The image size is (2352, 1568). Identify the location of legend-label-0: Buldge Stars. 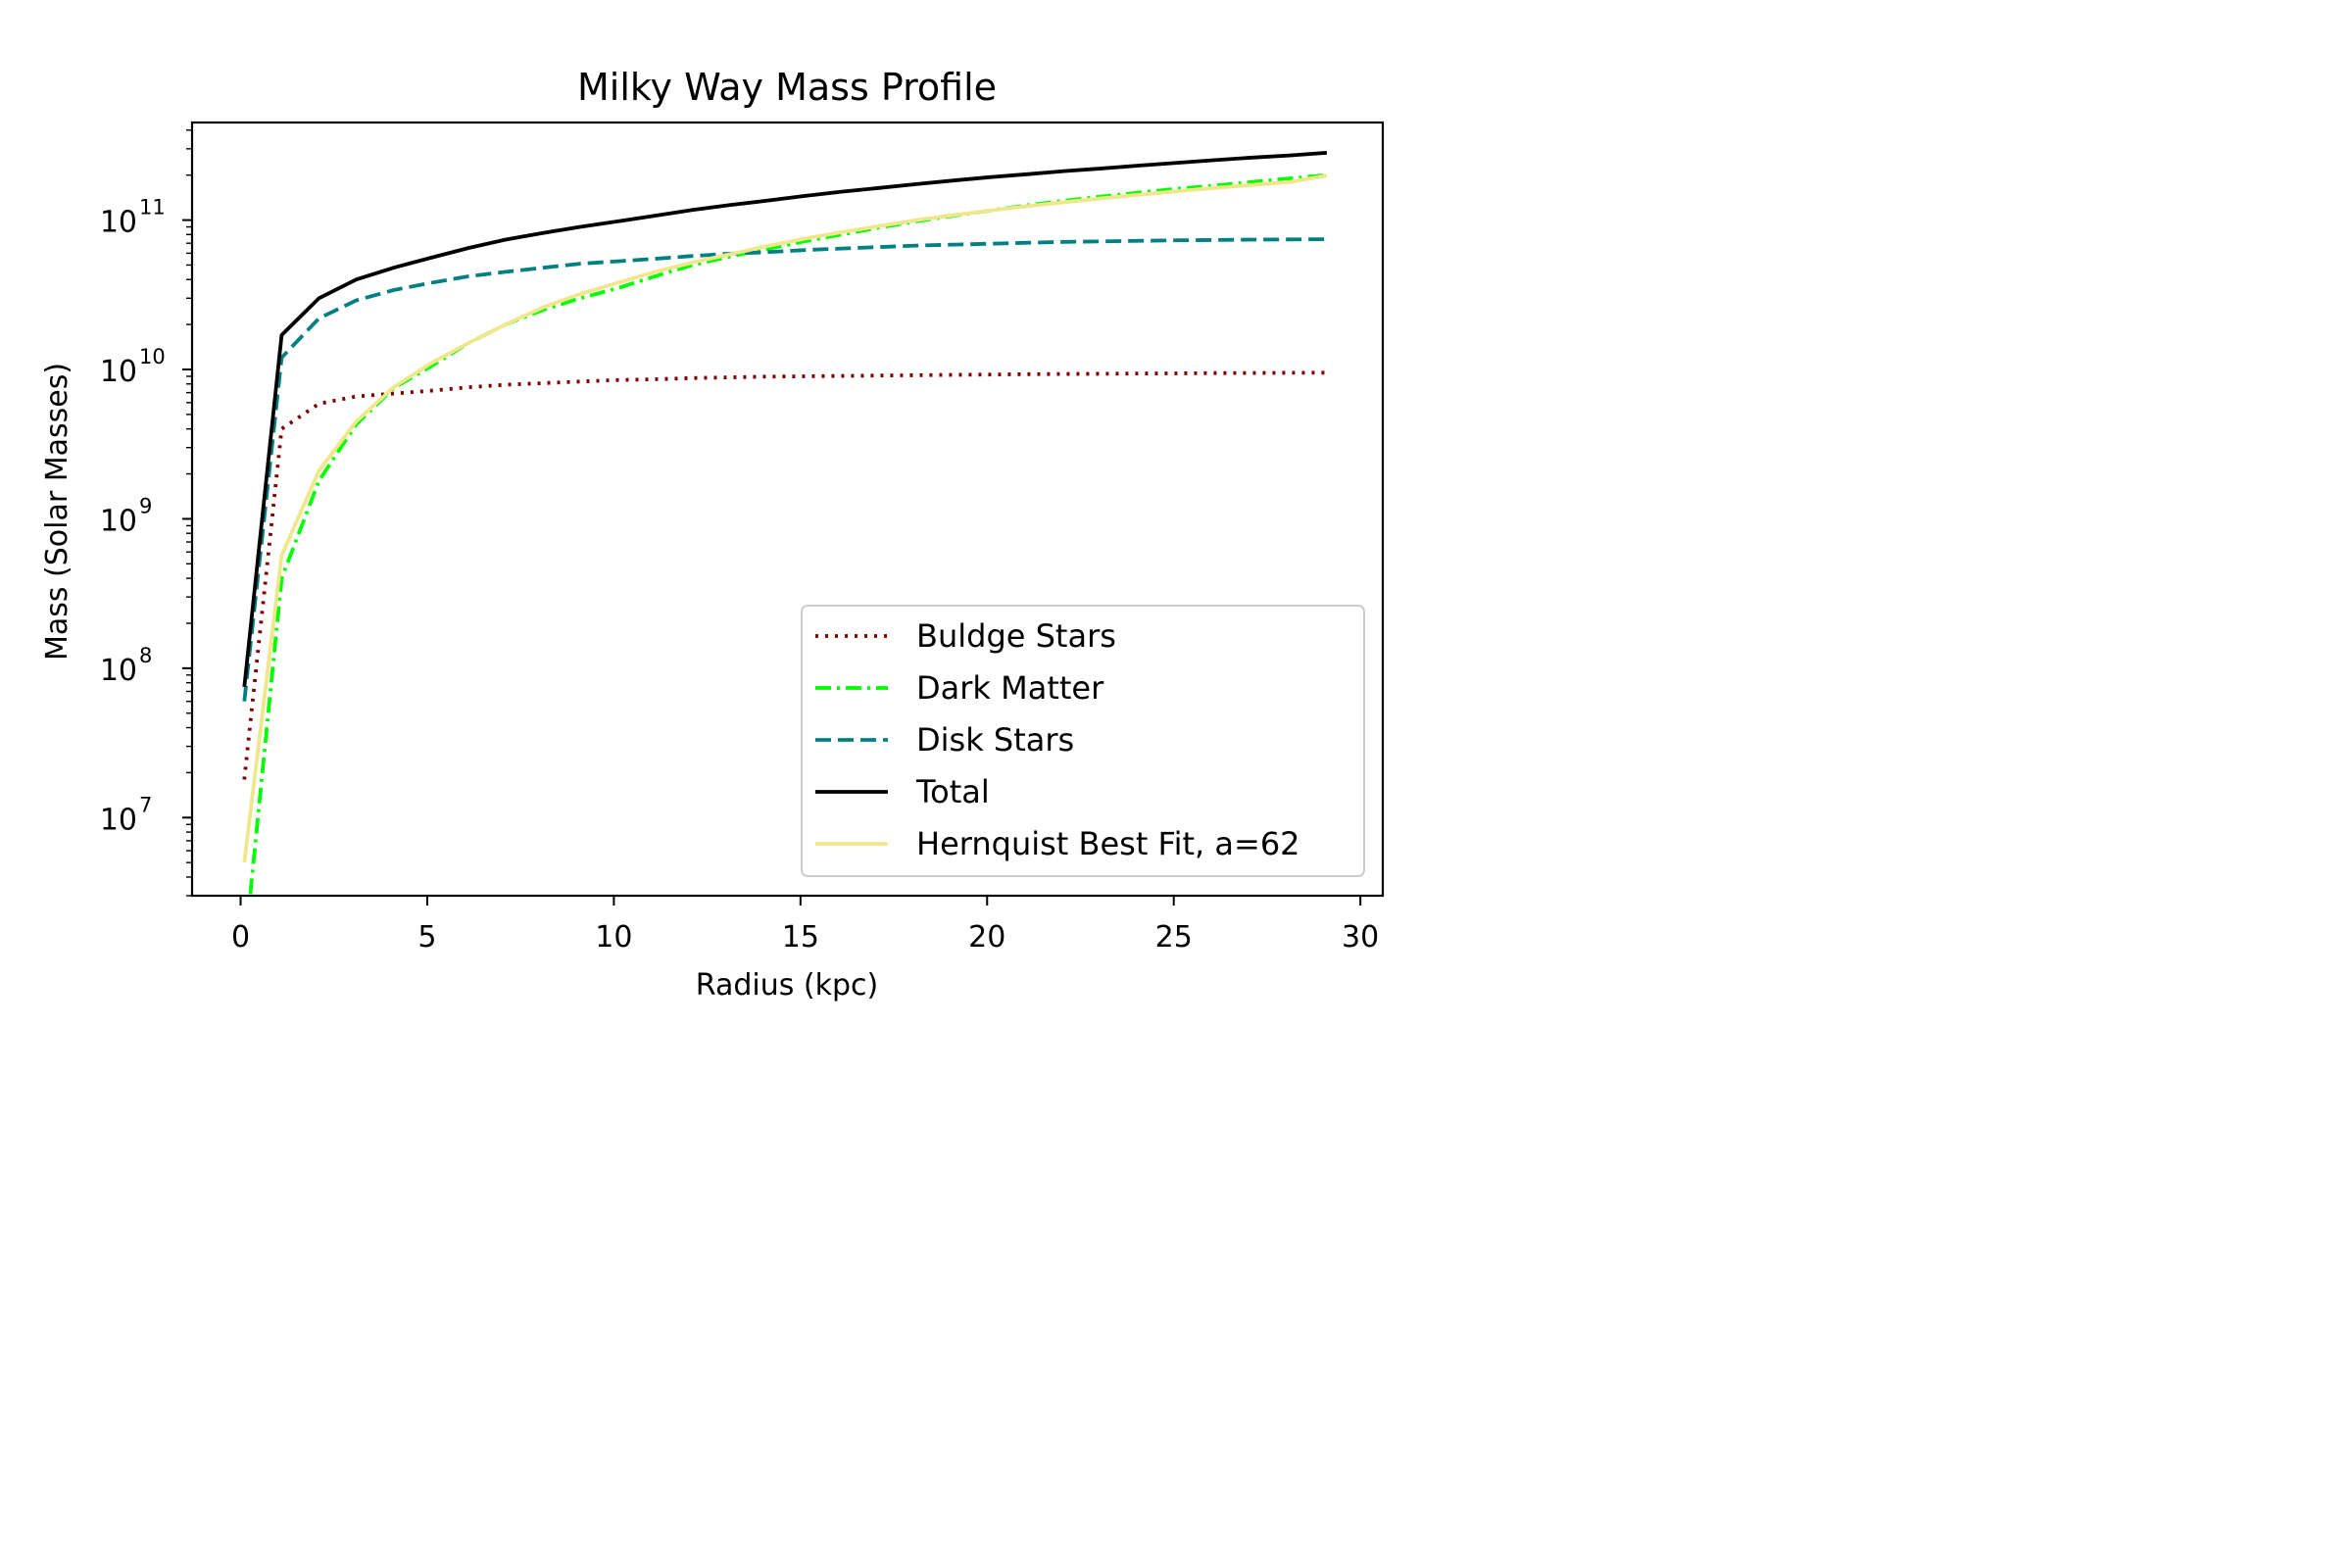
(1016, 636).